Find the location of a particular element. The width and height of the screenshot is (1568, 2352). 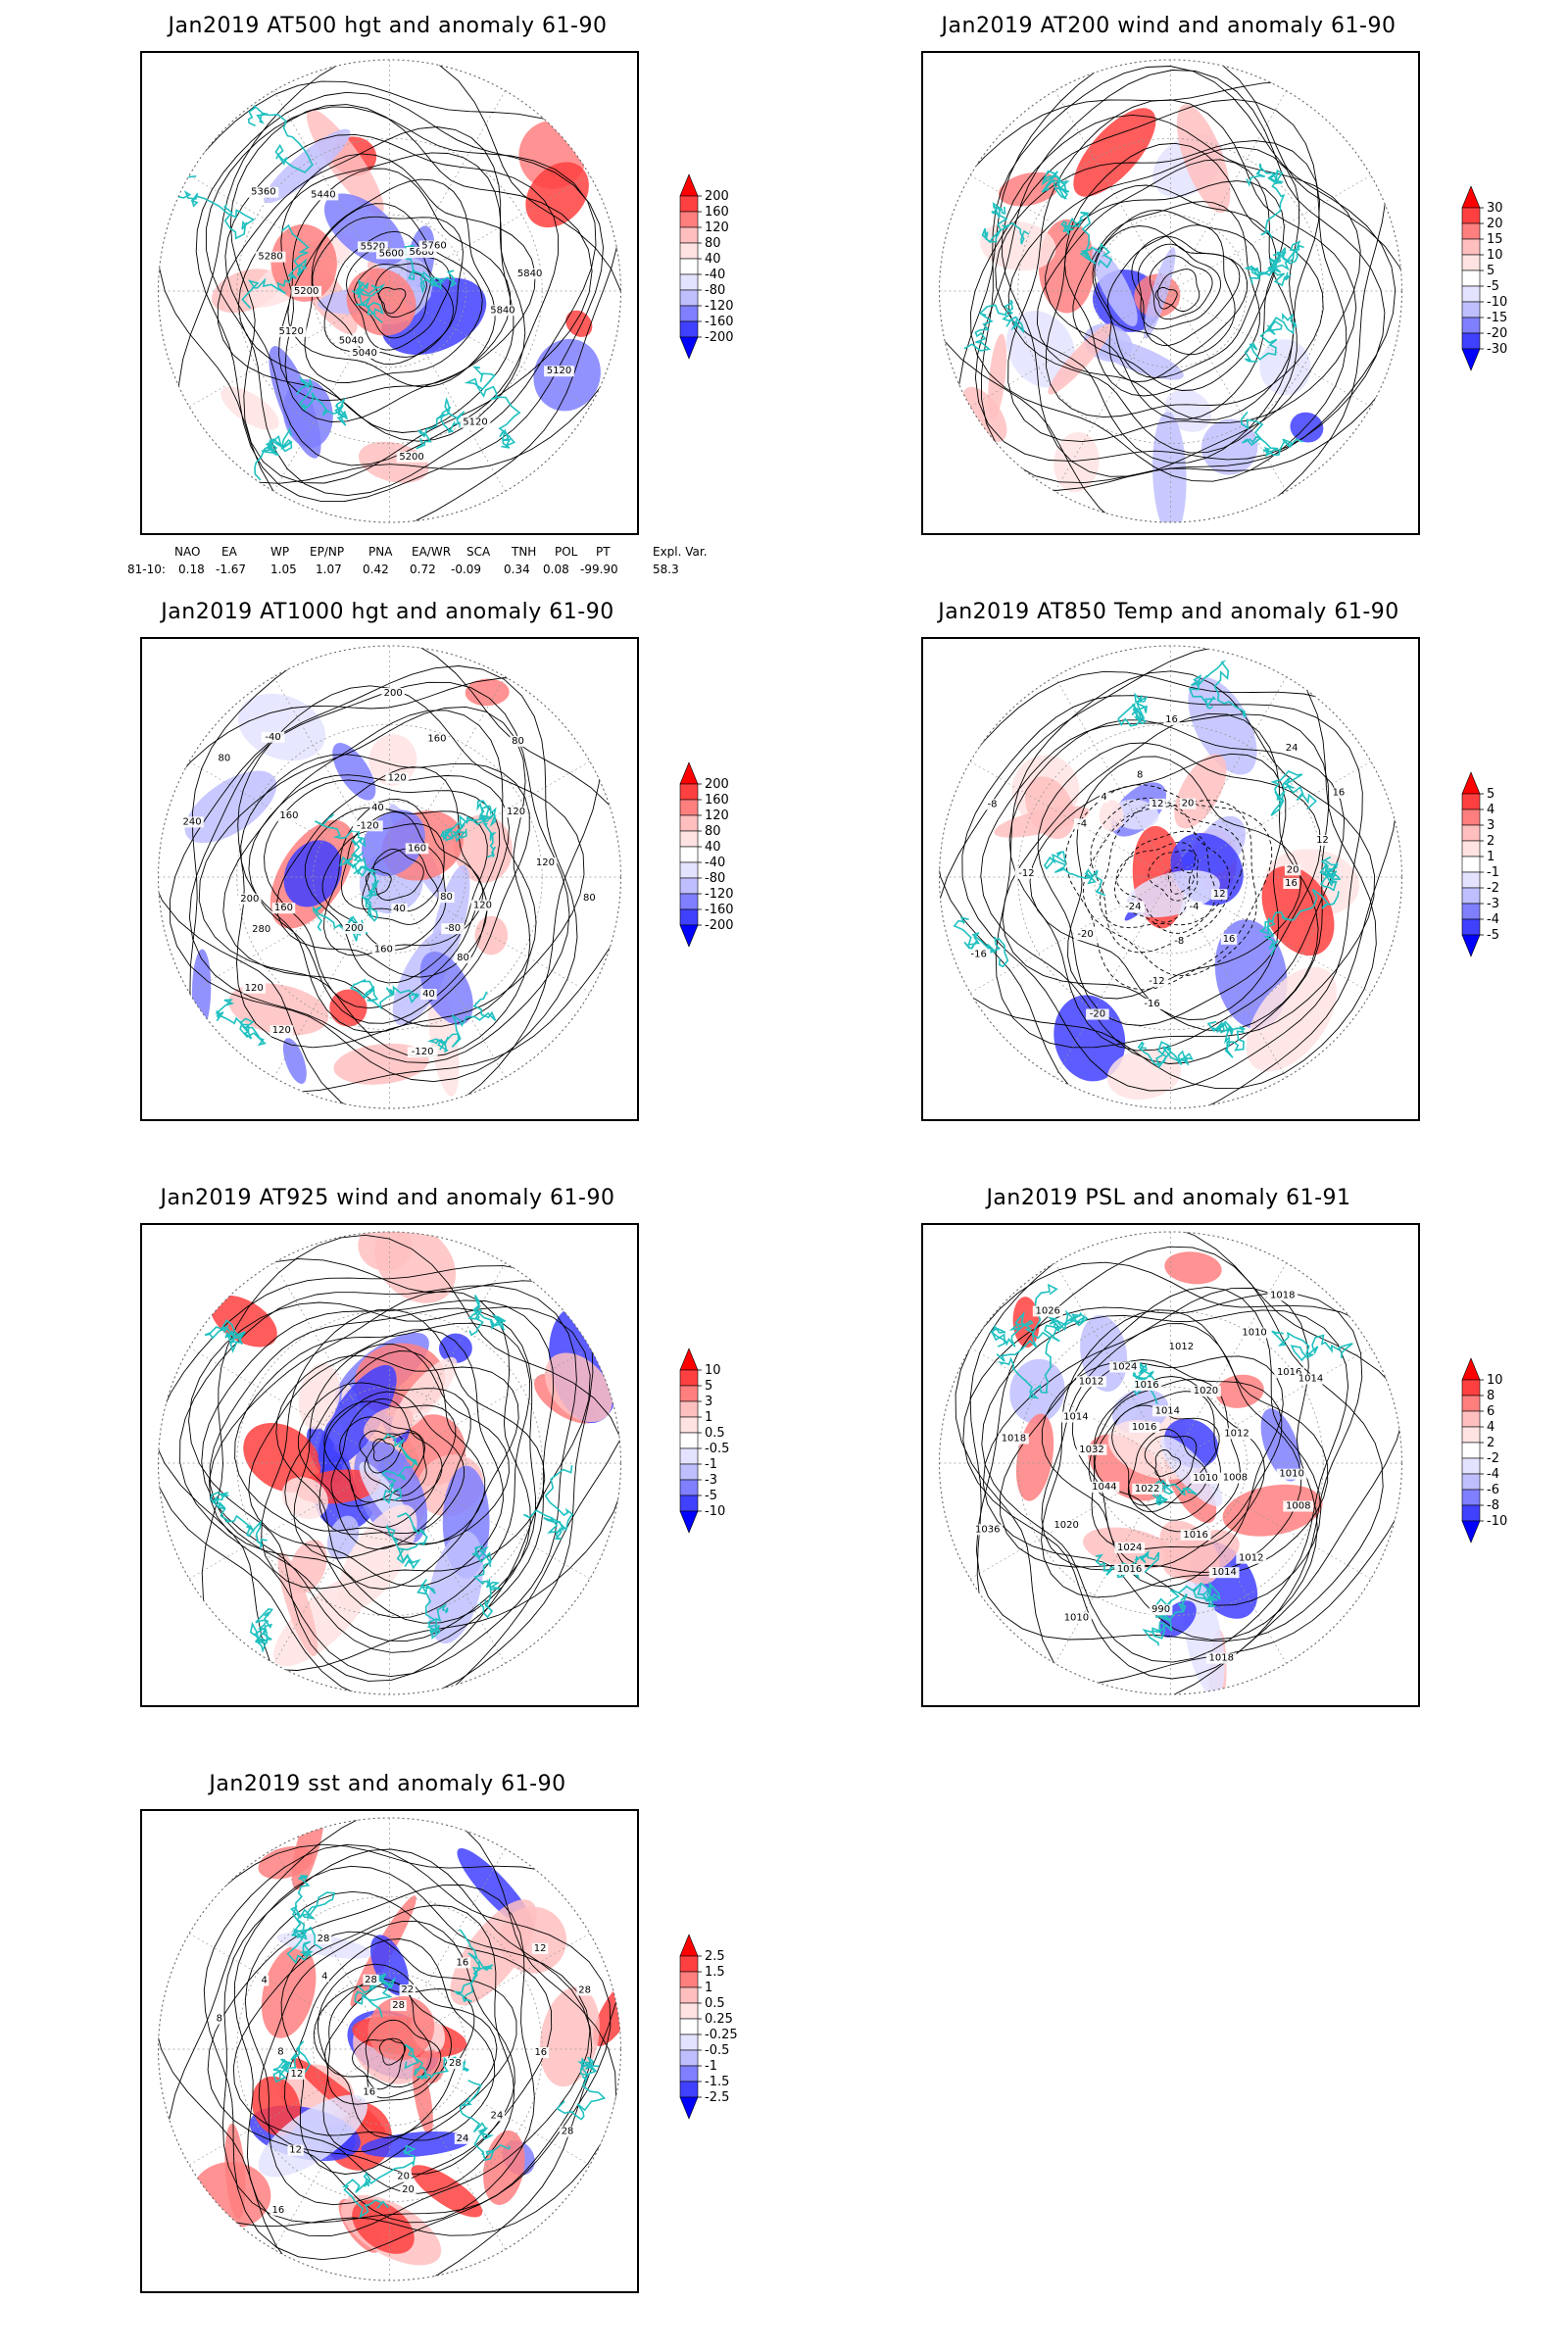

contour-lines is located at coordinates (389, 877).